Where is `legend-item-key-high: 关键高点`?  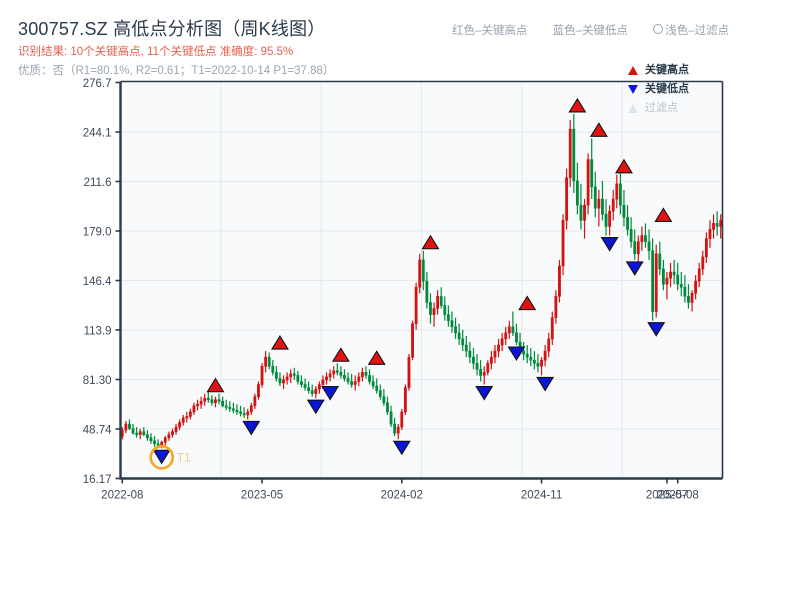 legend-item-key-high: 关键高点 is located at coordinates (658, 70).